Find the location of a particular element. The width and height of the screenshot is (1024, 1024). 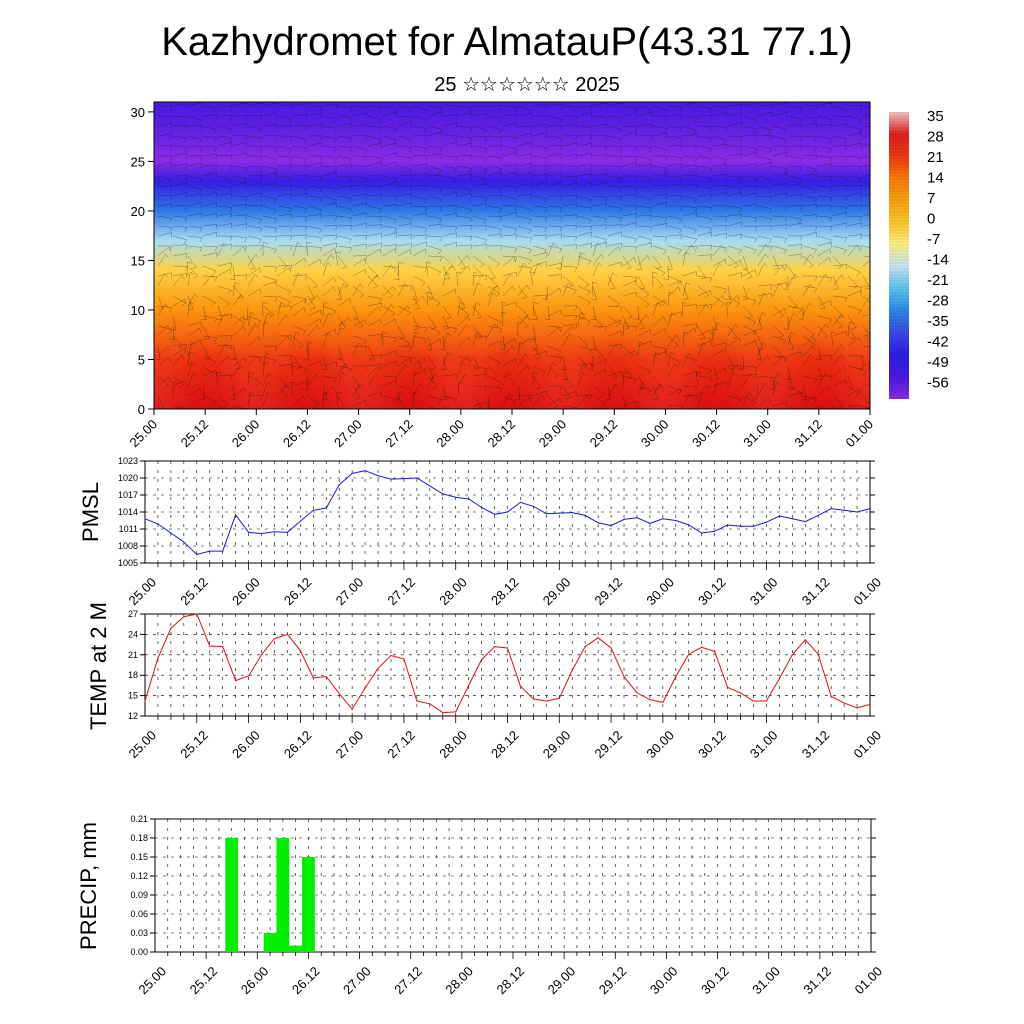

colorbar-label: -7 is located at coordinates (933, 239).